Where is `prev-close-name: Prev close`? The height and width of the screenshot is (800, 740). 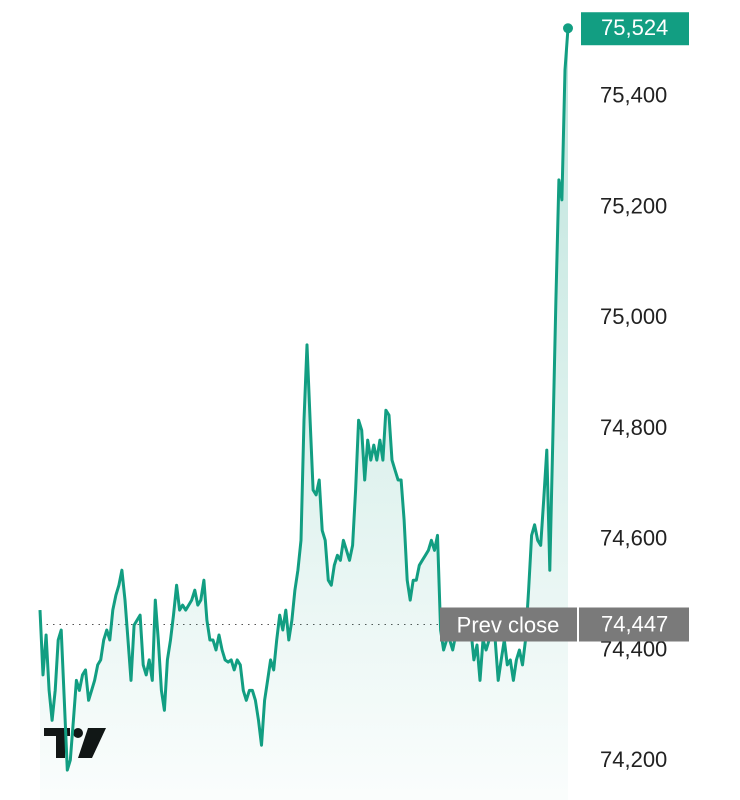 prev-close-name: Prev close is located at coordinates (508, 624).